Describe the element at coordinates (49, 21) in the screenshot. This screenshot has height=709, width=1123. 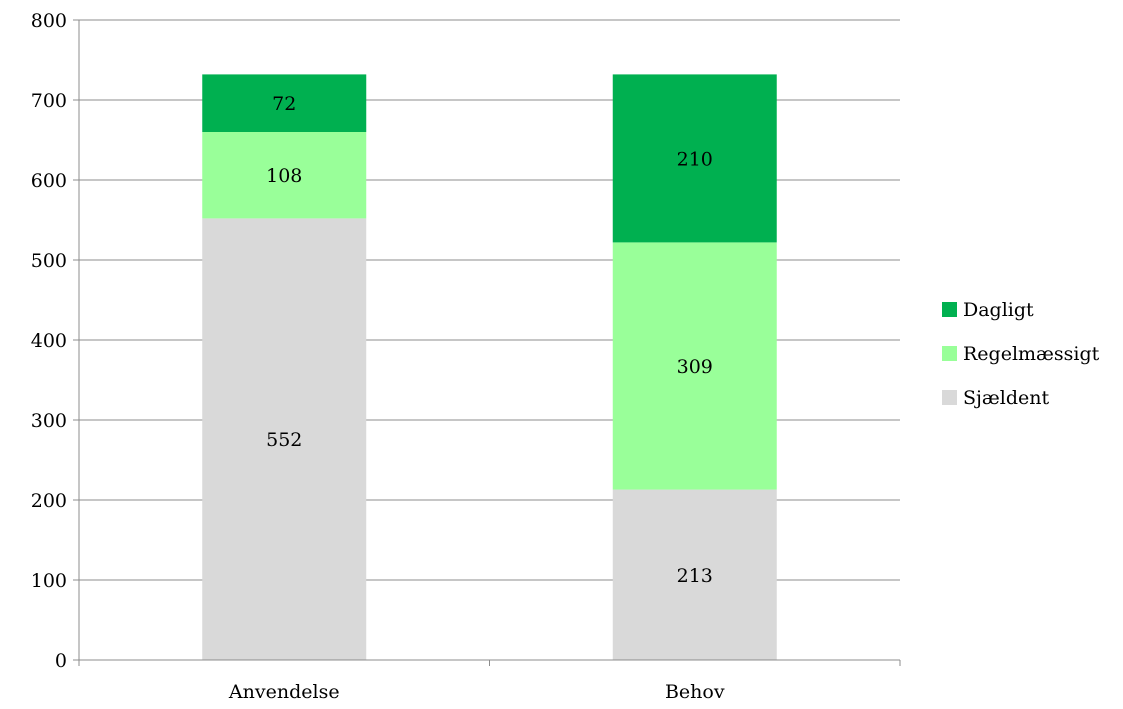
I see `y-tick-label: 800` at that location.